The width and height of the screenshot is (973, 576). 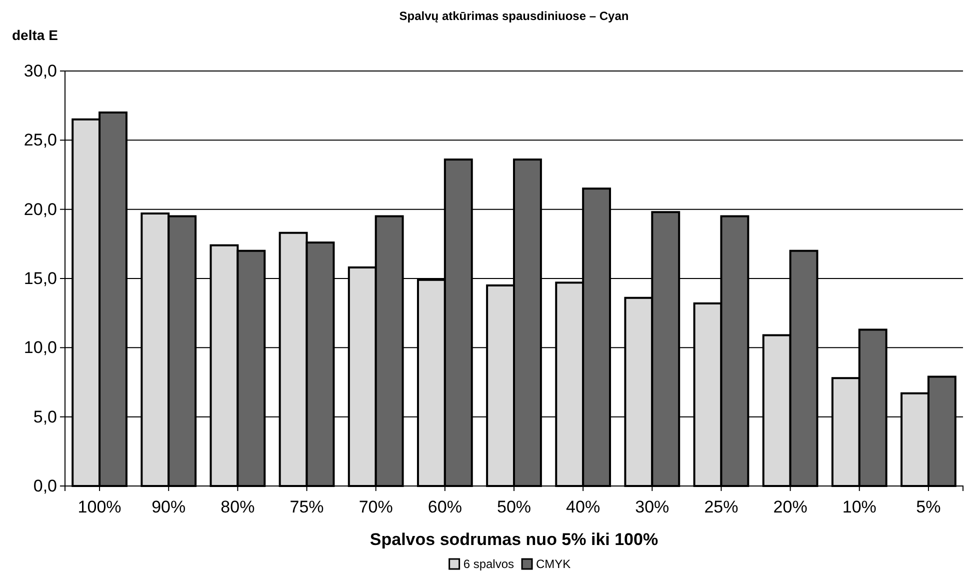 I want to click on chart-title: Spalvų atkūrimas spausdiniuose – Cyan, so click(x=514, y=16).